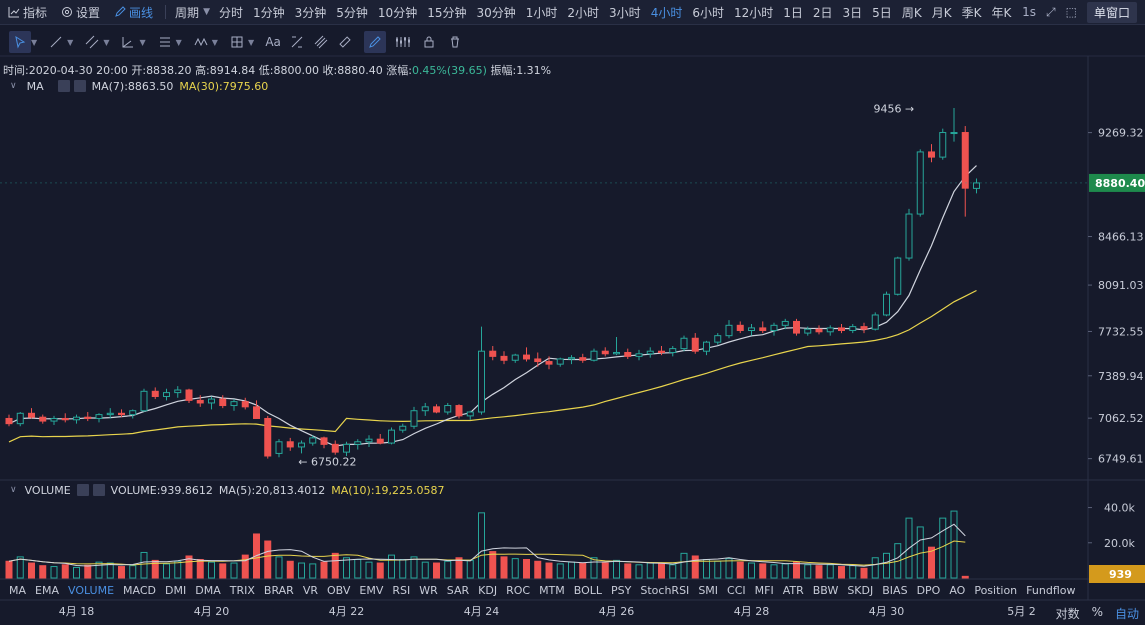 The image size is (1145, 625). Describe the element at coordinates (1051, 590) in the screenshot. I see `indicator-tab-fundflow: Fundflow` at that location.